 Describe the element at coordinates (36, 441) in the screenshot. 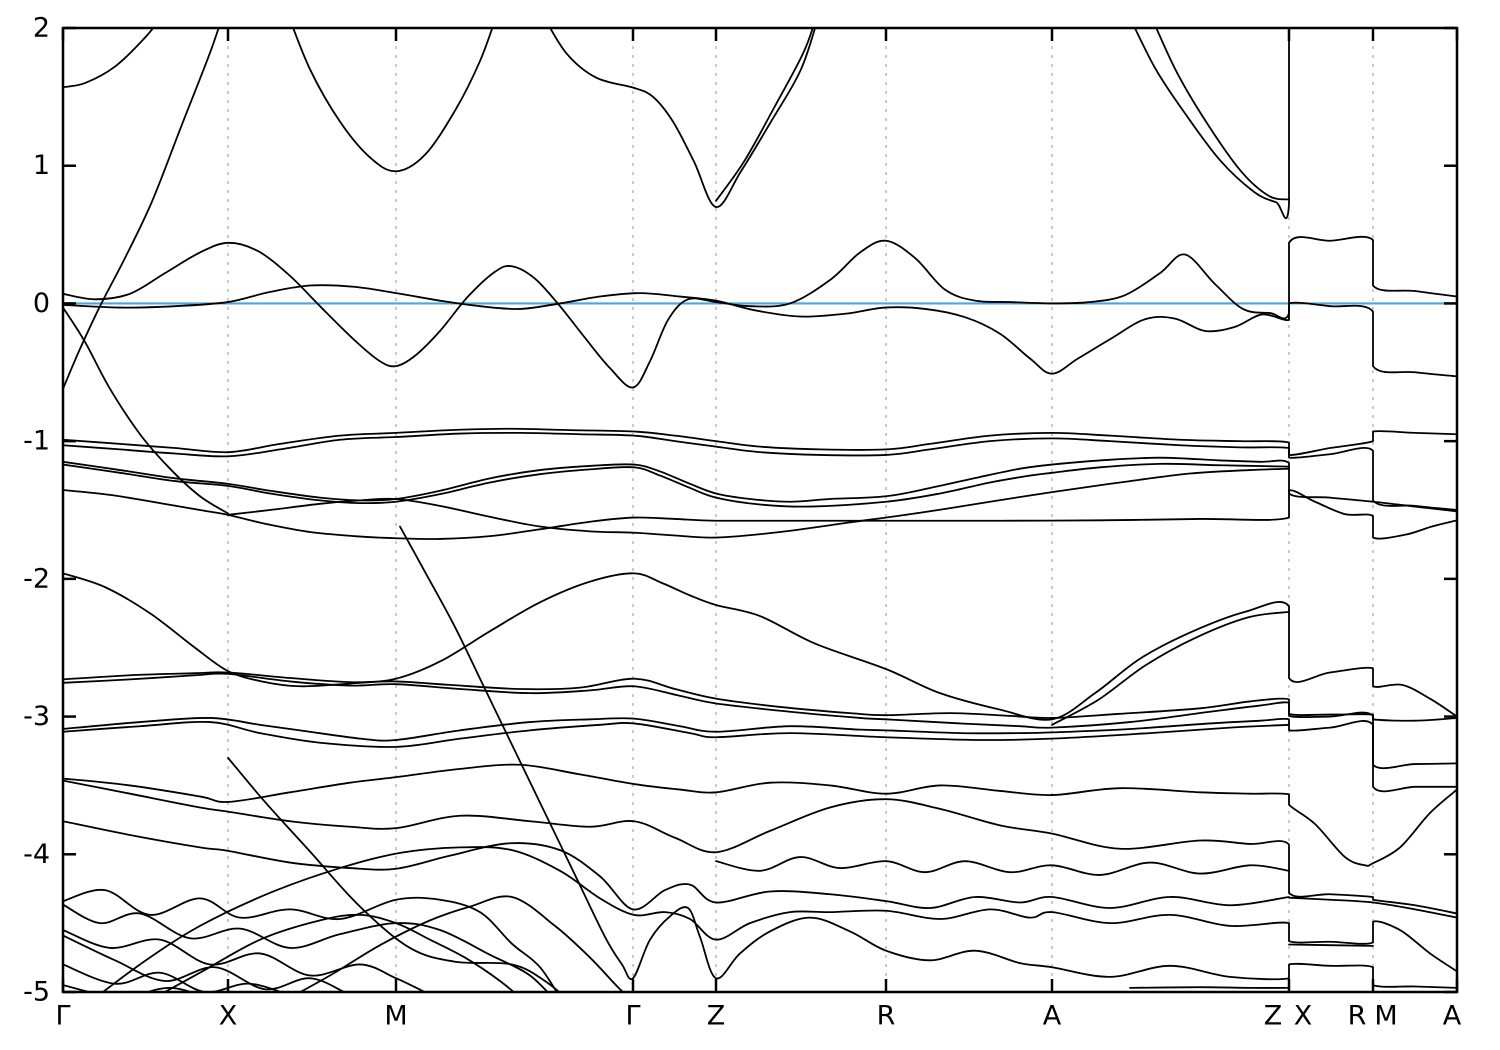

I see `y-tick-label: -1` at that location.